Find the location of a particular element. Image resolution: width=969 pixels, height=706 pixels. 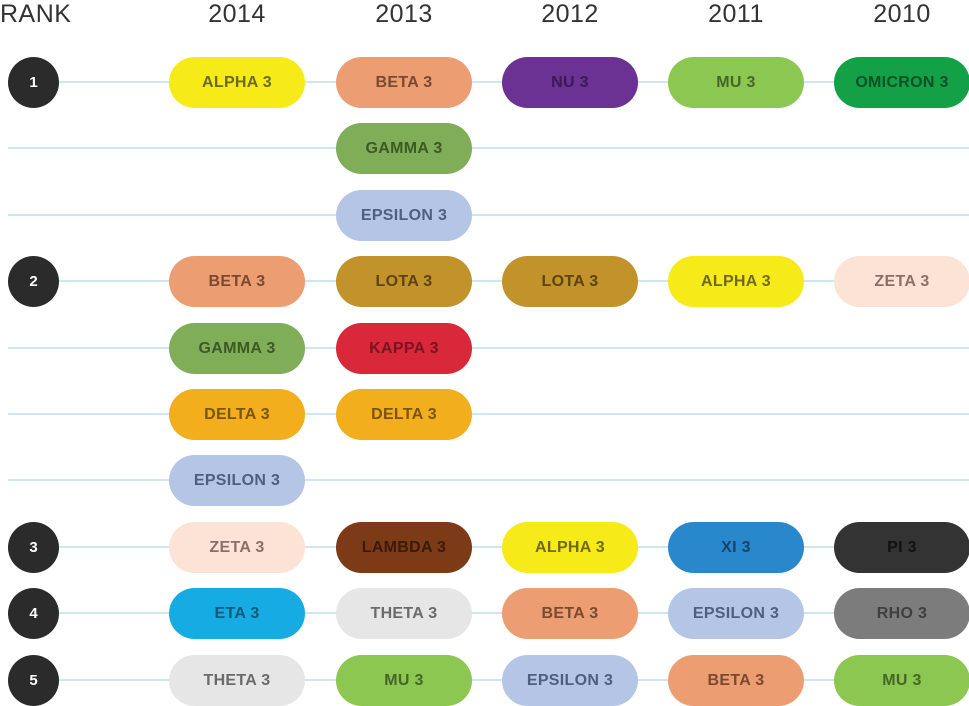

rank-item-pill: XI 3 is located at coordinates (736, 547).